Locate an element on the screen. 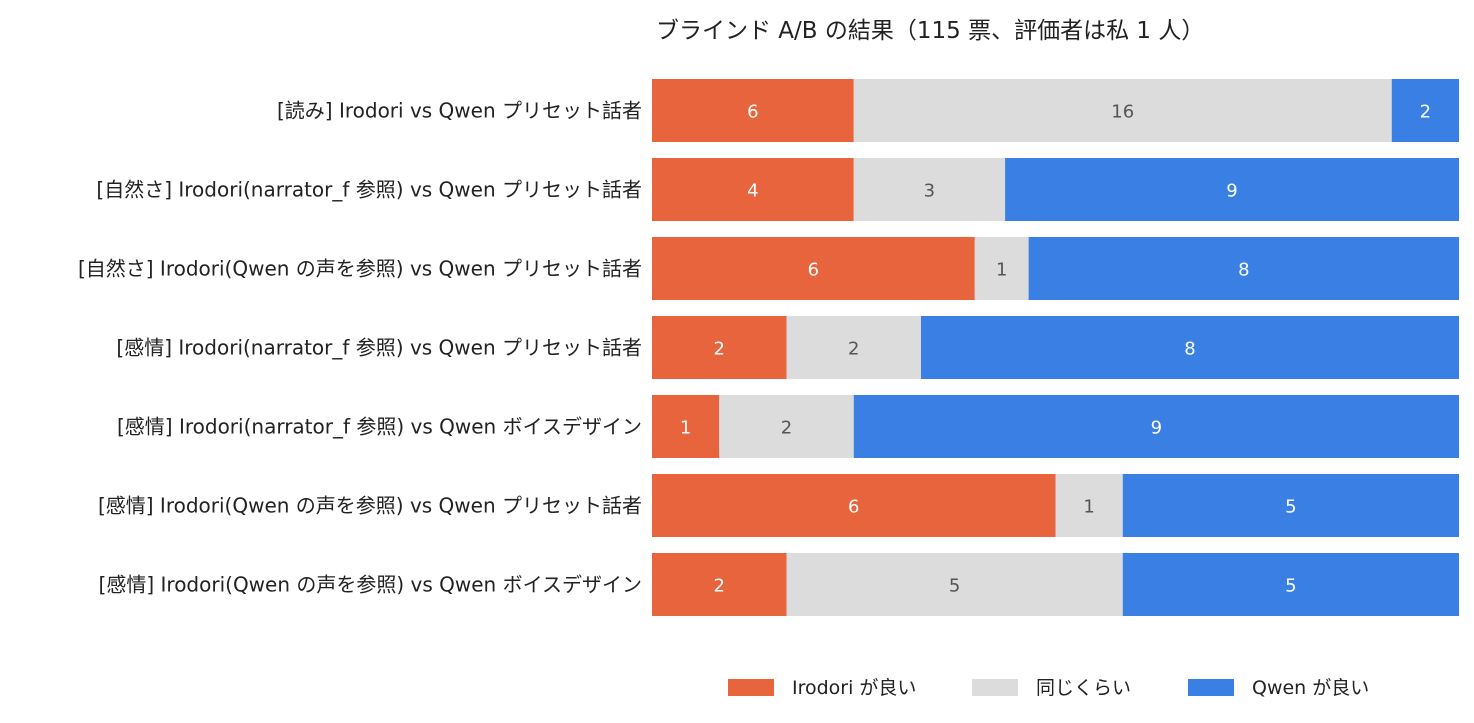  bar-value-label: 16 is located at coordinates (1122, 112).